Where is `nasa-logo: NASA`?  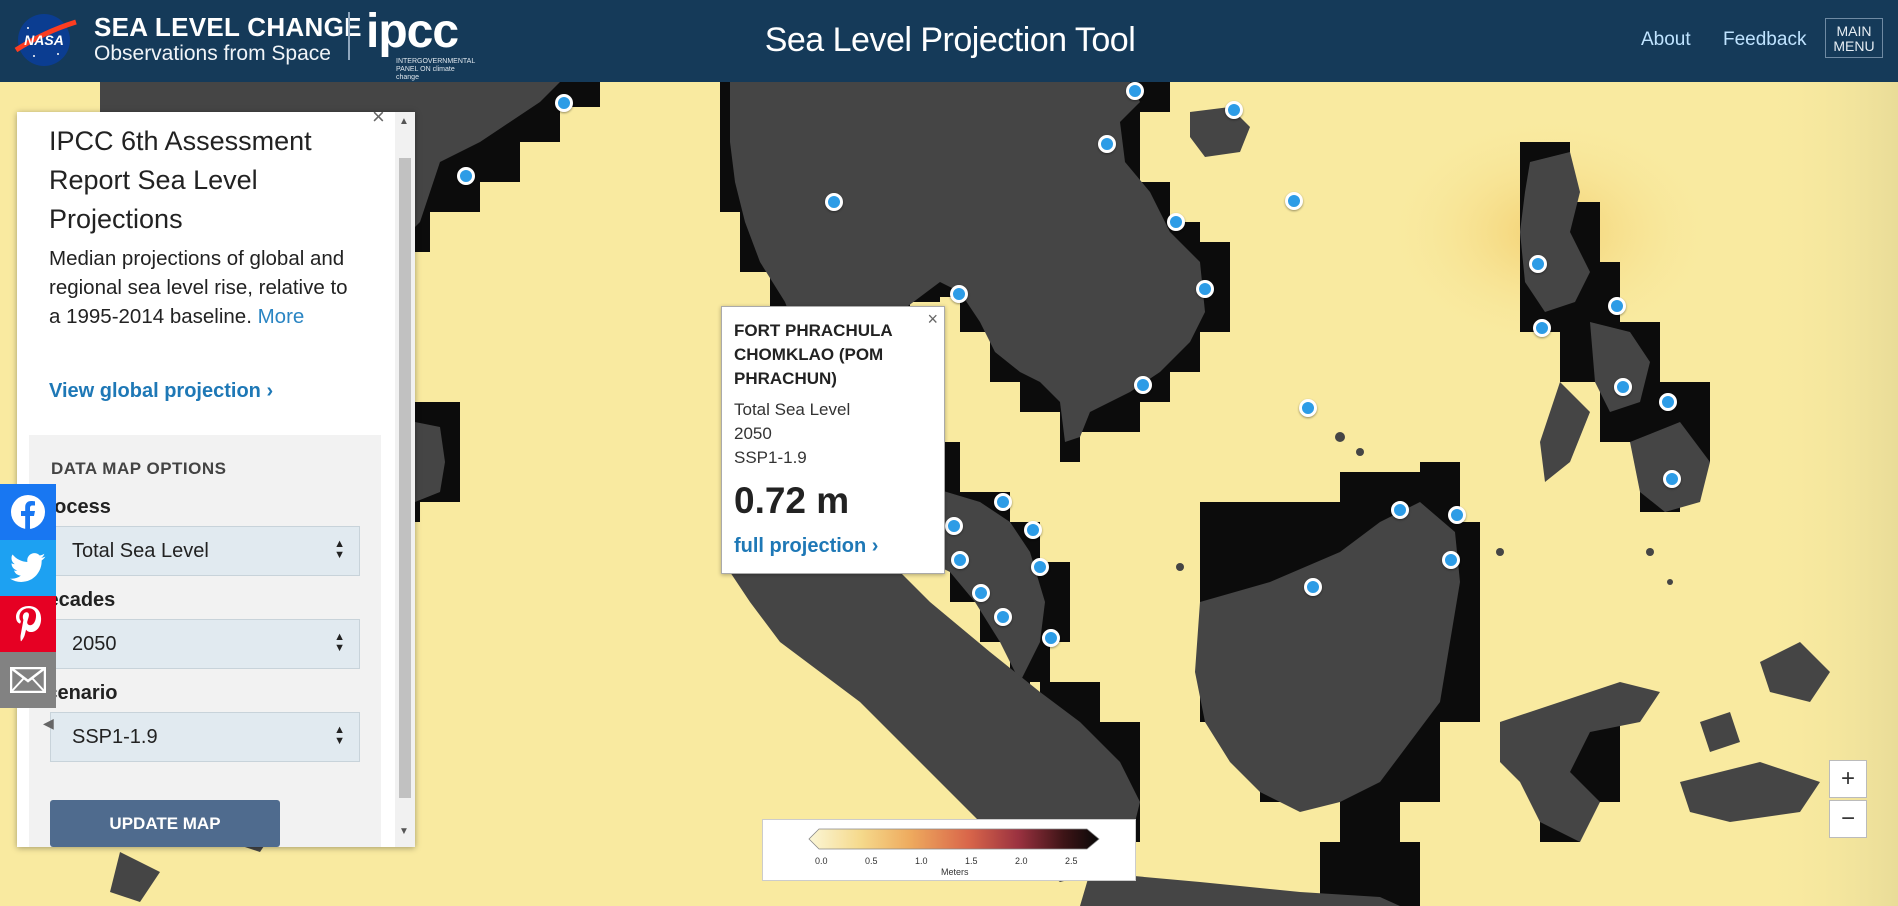 nasa-logo: NASA is located at coordinates (46, 40).